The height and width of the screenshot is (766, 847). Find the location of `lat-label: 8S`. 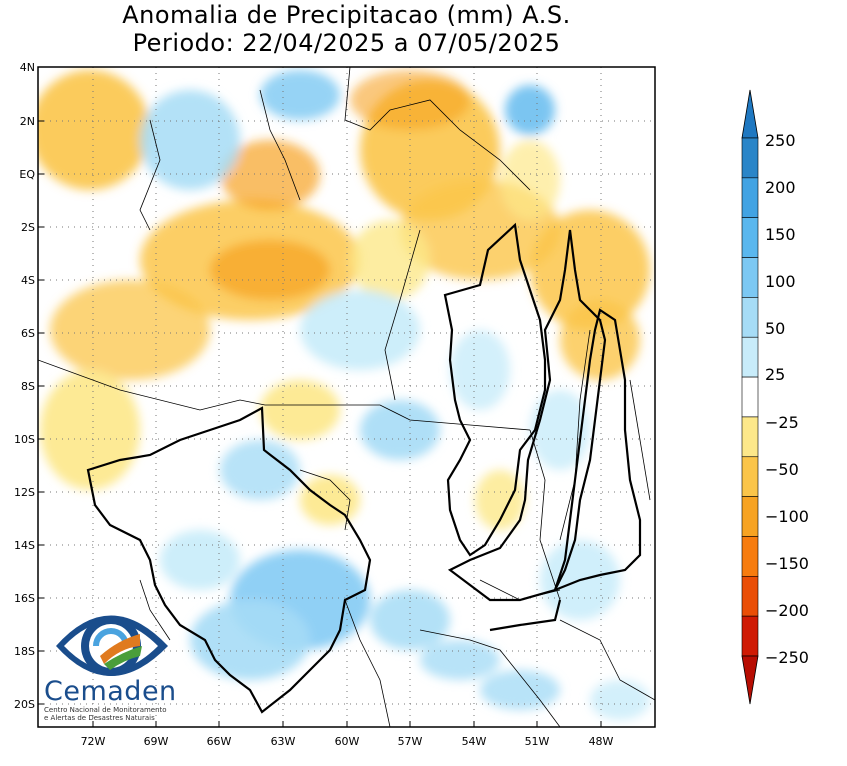

lat-label: 8S is located at coordinates (28, 386).